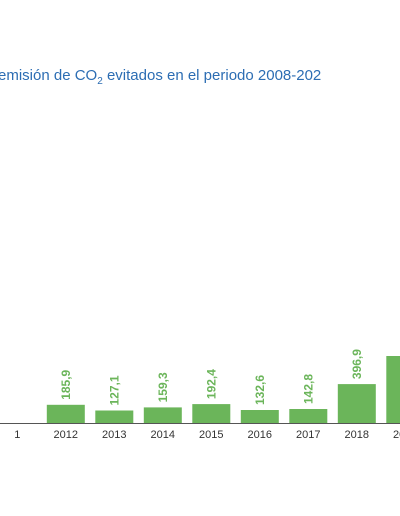  What do you see at coordinates (100, 81) in the screenshot?
I see `chart-title-subscript: 2` at bounding box center [100, 81].